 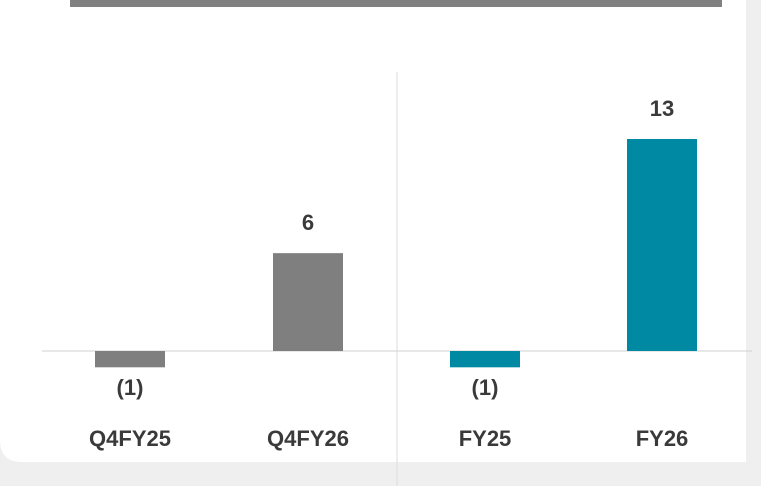 I want to click on category-label: FY26, so click(x=662, y=438).